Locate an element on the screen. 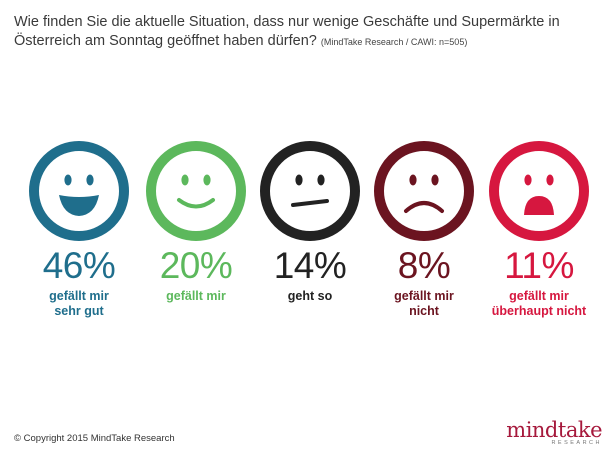  big-smile-face-icon is located at coordinates (79, 191).